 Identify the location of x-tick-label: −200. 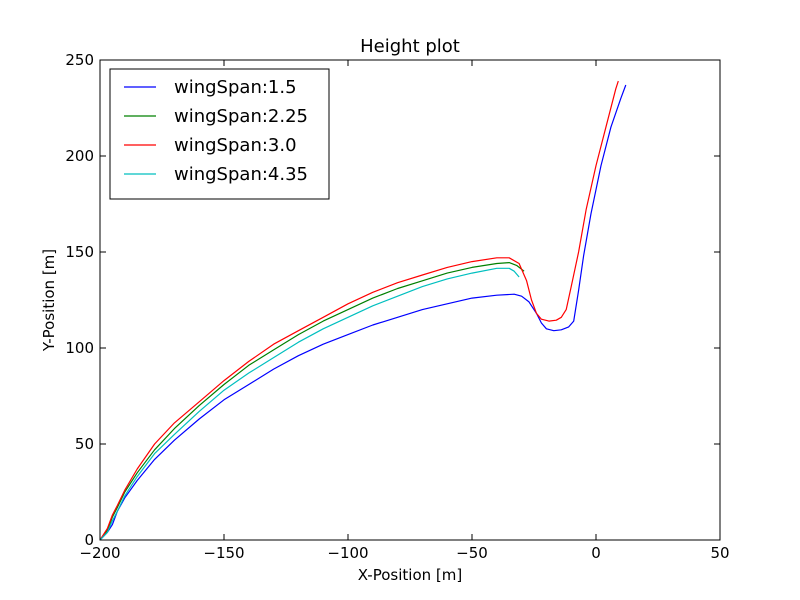
(99, 553).